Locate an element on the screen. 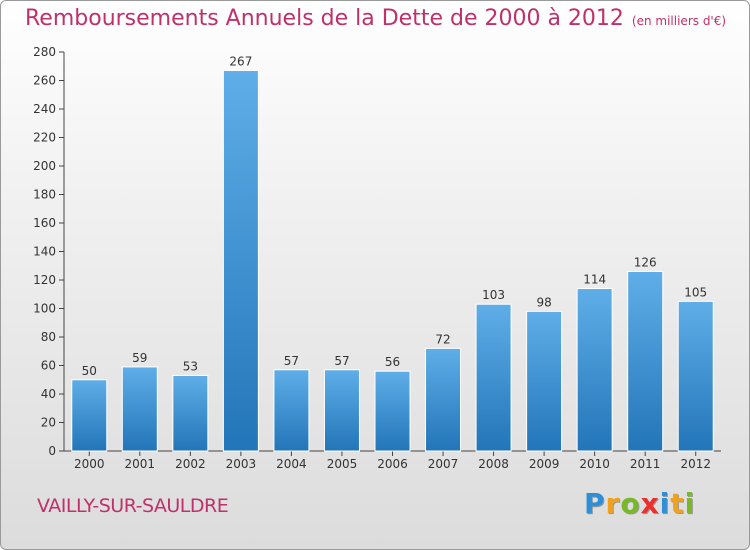  y-tick-label: 80 is located at coordinates (48, 337).